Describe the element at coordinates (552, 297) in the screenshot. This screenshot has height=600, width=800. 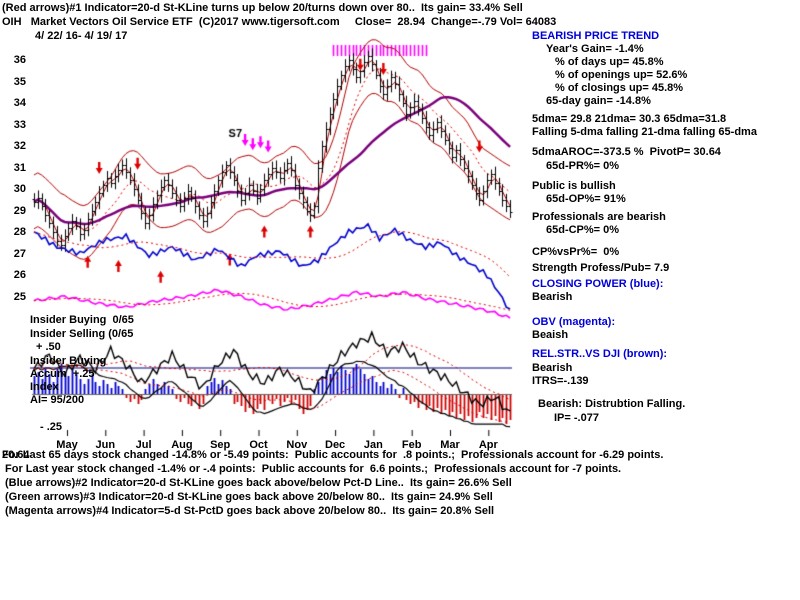
I see `closing-power-status: Bearish` at that location.